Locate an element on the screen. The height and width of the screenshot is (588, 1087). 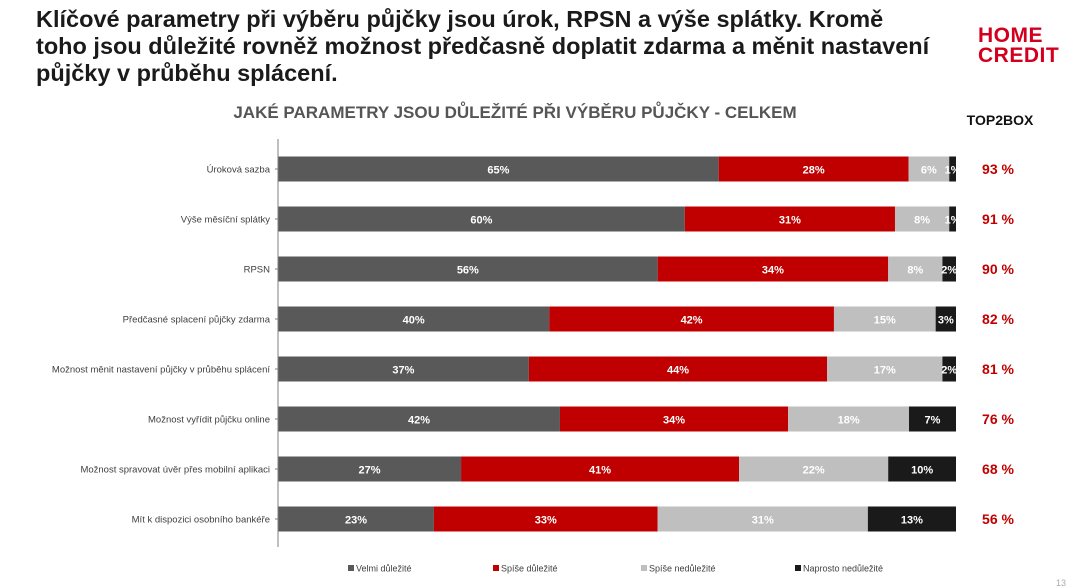
top2box-value: 91 % is located at coordinates (998, 219).